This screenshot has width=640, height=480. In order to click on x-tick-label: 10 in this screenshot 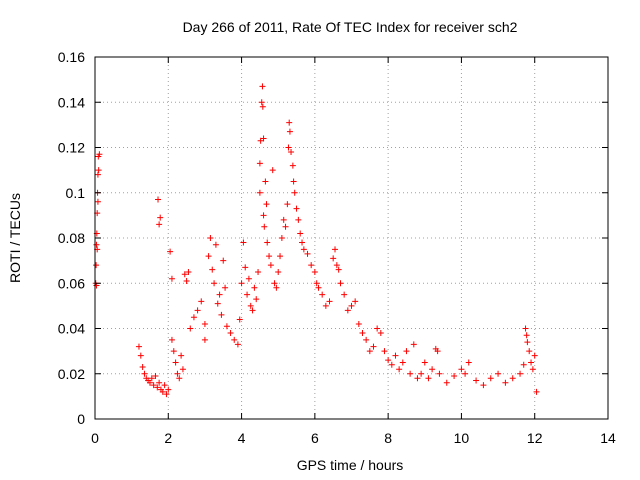, I will do `click(462, 438)`.